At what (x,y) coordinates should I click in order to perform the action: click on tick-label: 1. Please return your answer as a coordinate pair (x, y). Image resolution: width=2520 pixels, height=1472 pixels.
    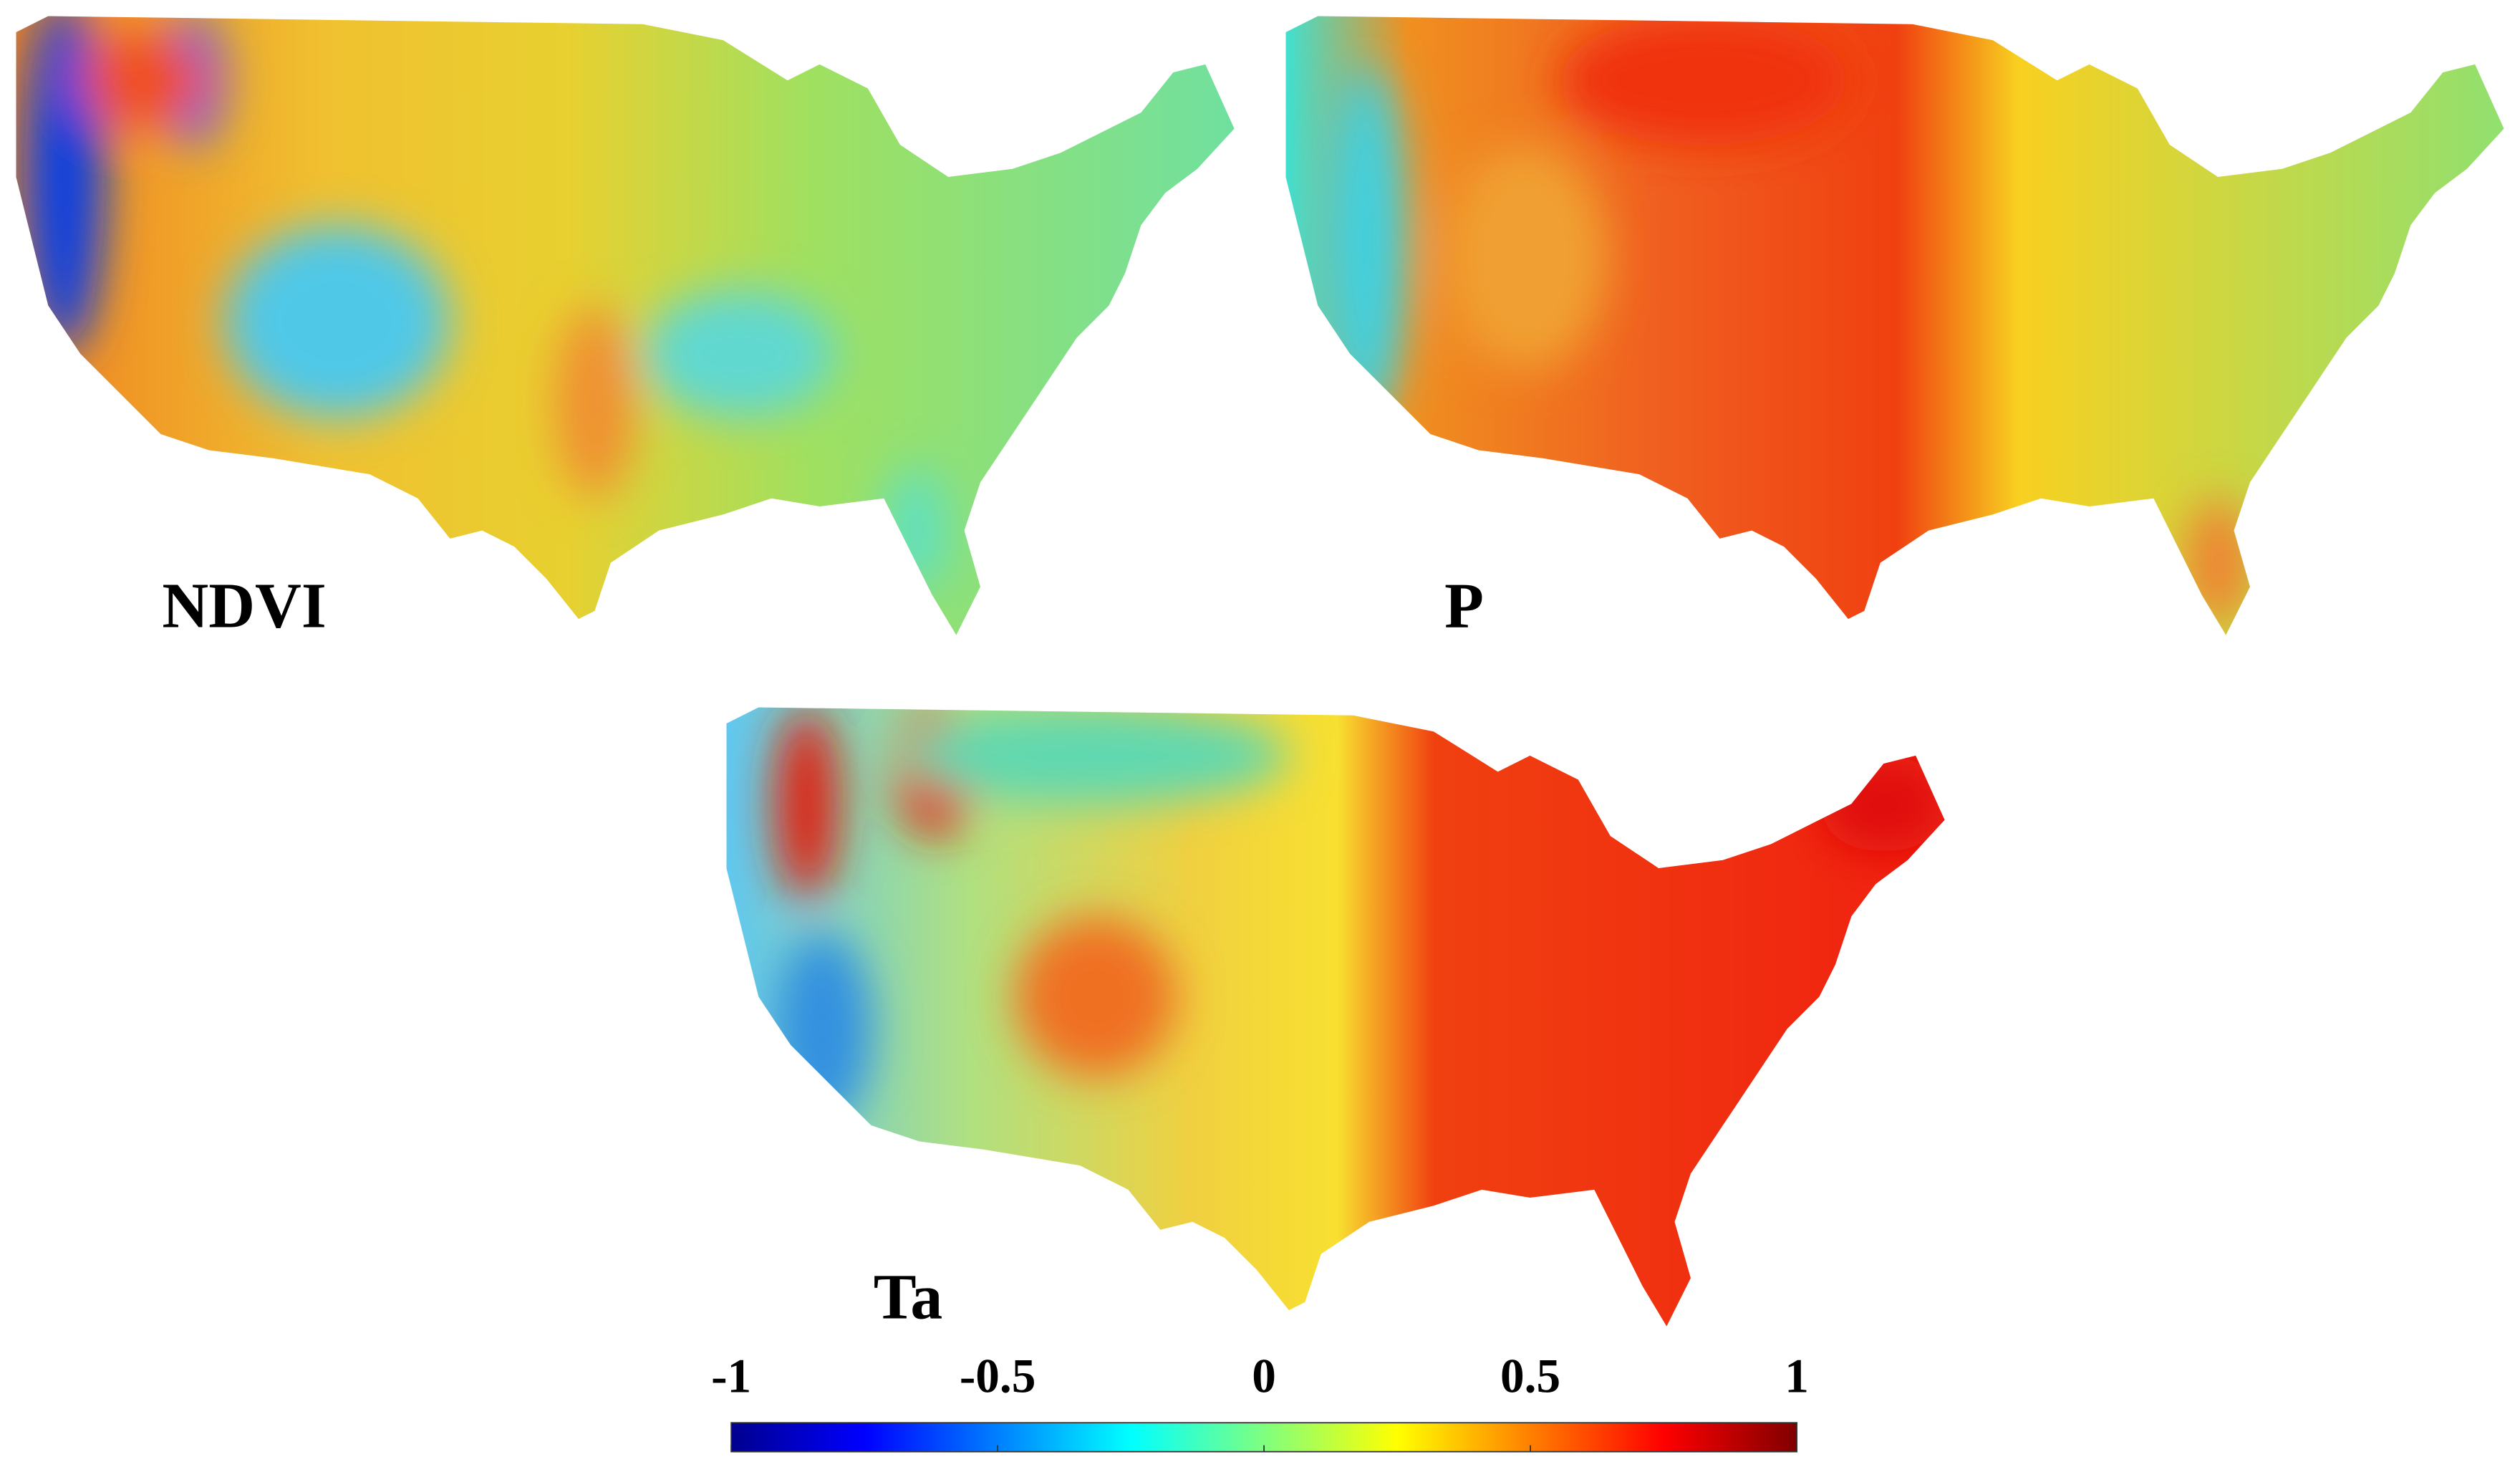
    Looking at the image, I should click on (1797, 1376).